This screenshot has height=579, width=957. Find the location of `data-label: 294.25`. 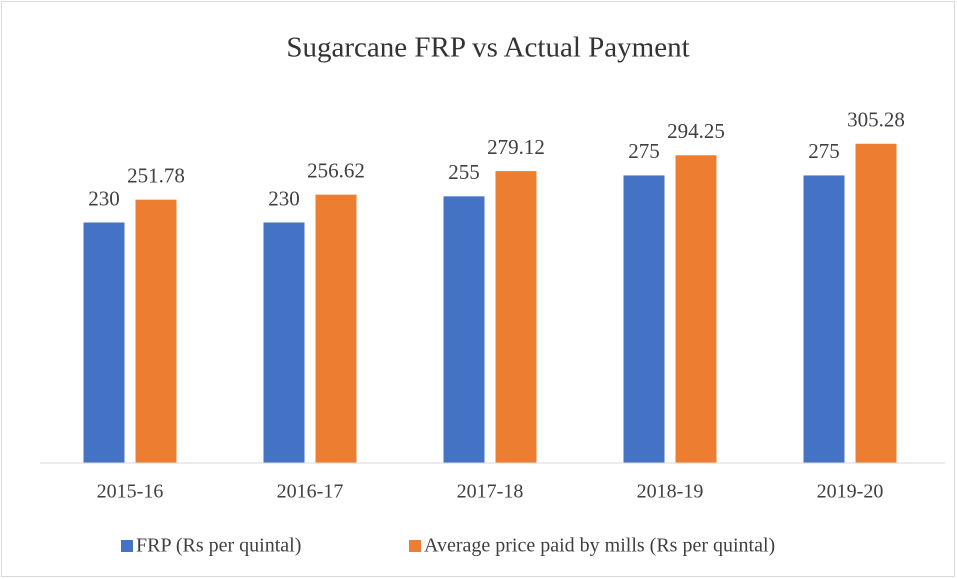

data-label: 294.25 is located at coordinates (696, 131).